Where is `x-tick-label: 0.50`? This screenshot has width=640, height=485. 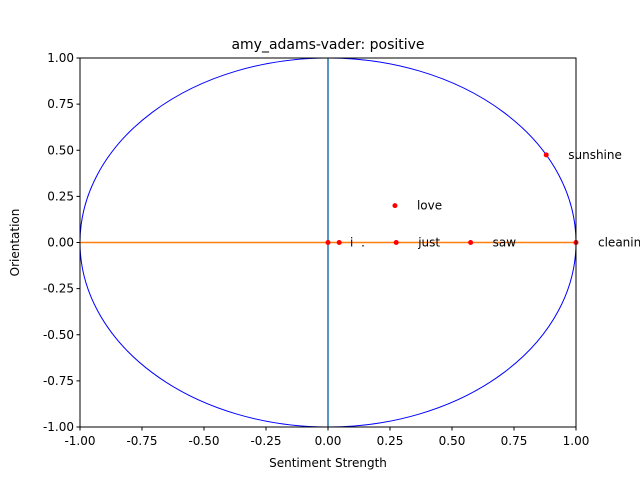
x-tick-label: 0.50 is located at coordinates (452, 441).